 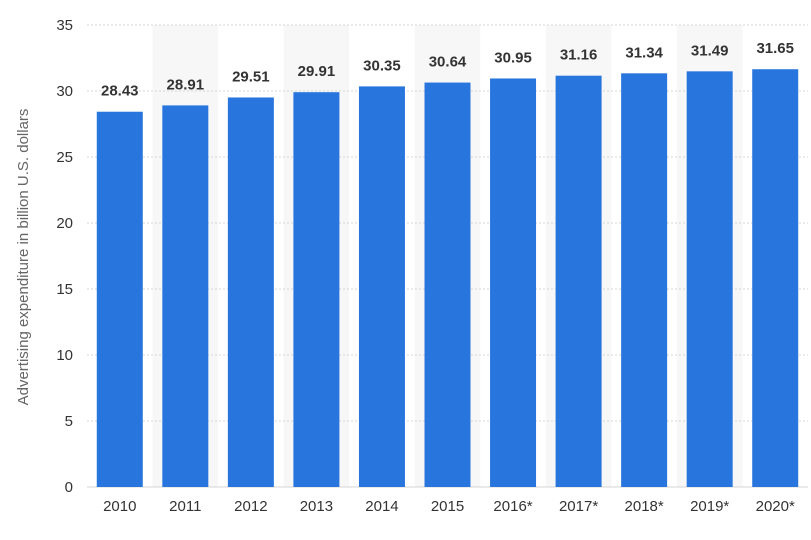 I want to click on data-label: 31.49, so click(x=710, y=50).